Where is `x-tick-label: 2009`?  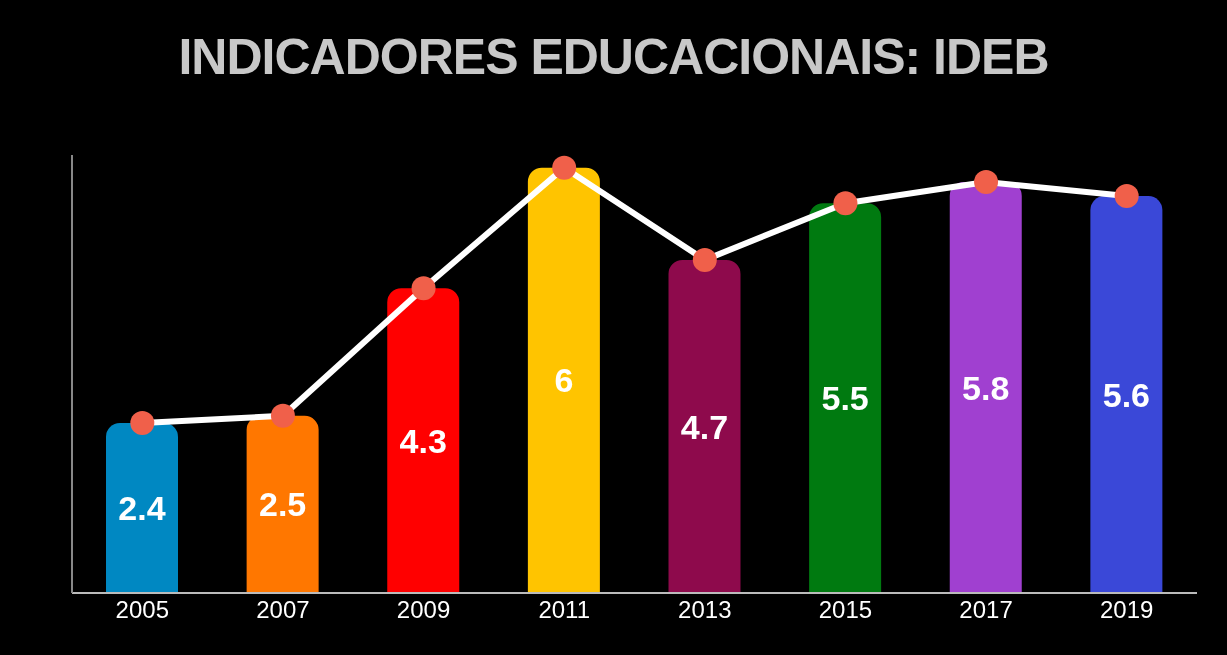 x-tick-label: 2009 is located at coordinates (423, 610).